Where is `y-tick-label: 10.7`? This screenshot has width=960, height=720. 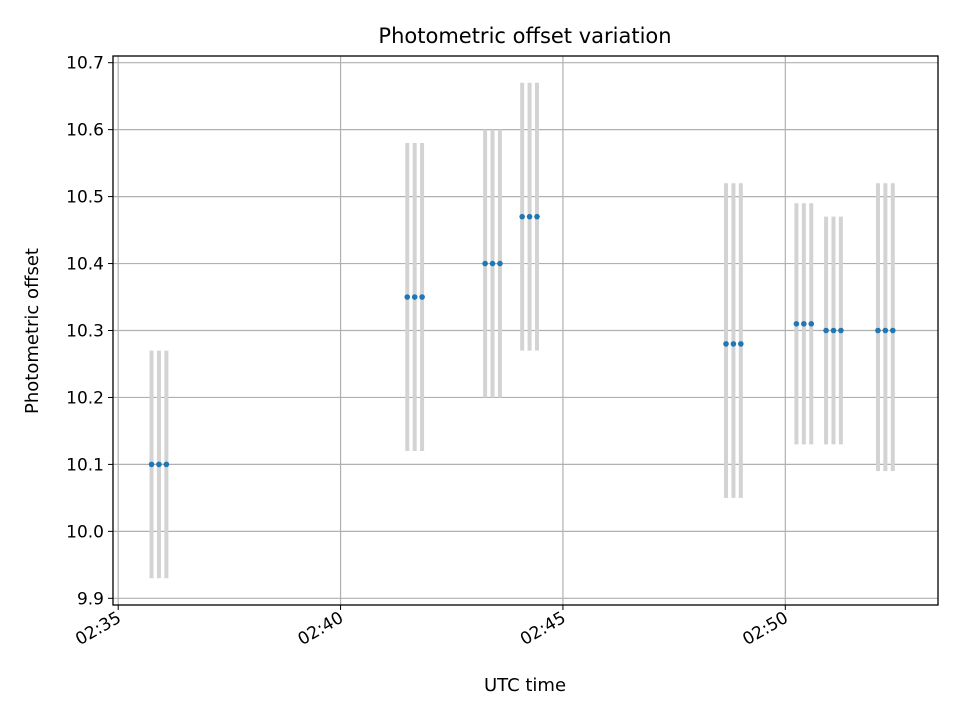
y-tick-label: 10.7 is located at coordinates (85, 64).